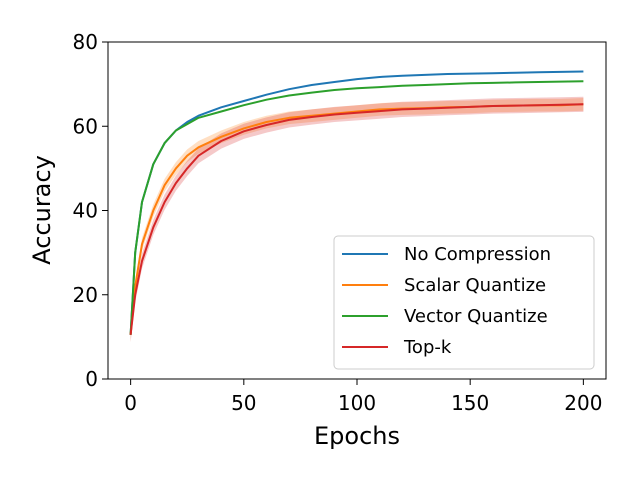  What do you see at coordinates (476, 316) in the screenshot?
I see `vector-quantize-legend-label: Vector Quantize` at bounding box center [476, 316].